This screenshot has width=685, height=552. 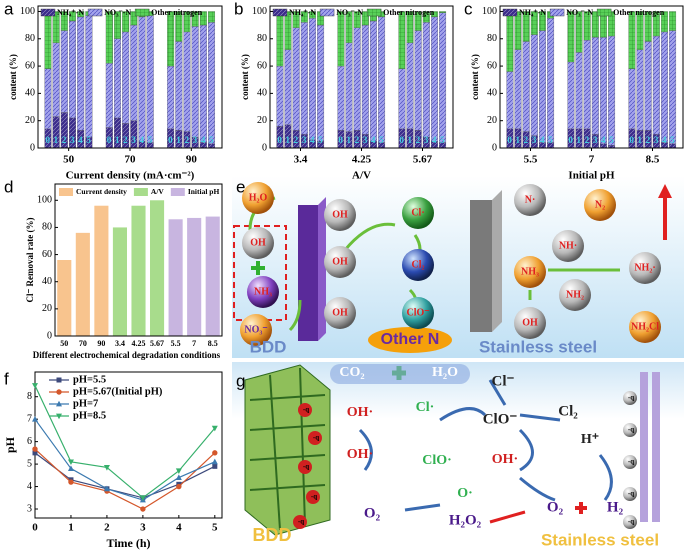 What do you see at coordinates (69, 160) in the screenshot?
I see `group-label: 50` at bounding box center [69, 160].